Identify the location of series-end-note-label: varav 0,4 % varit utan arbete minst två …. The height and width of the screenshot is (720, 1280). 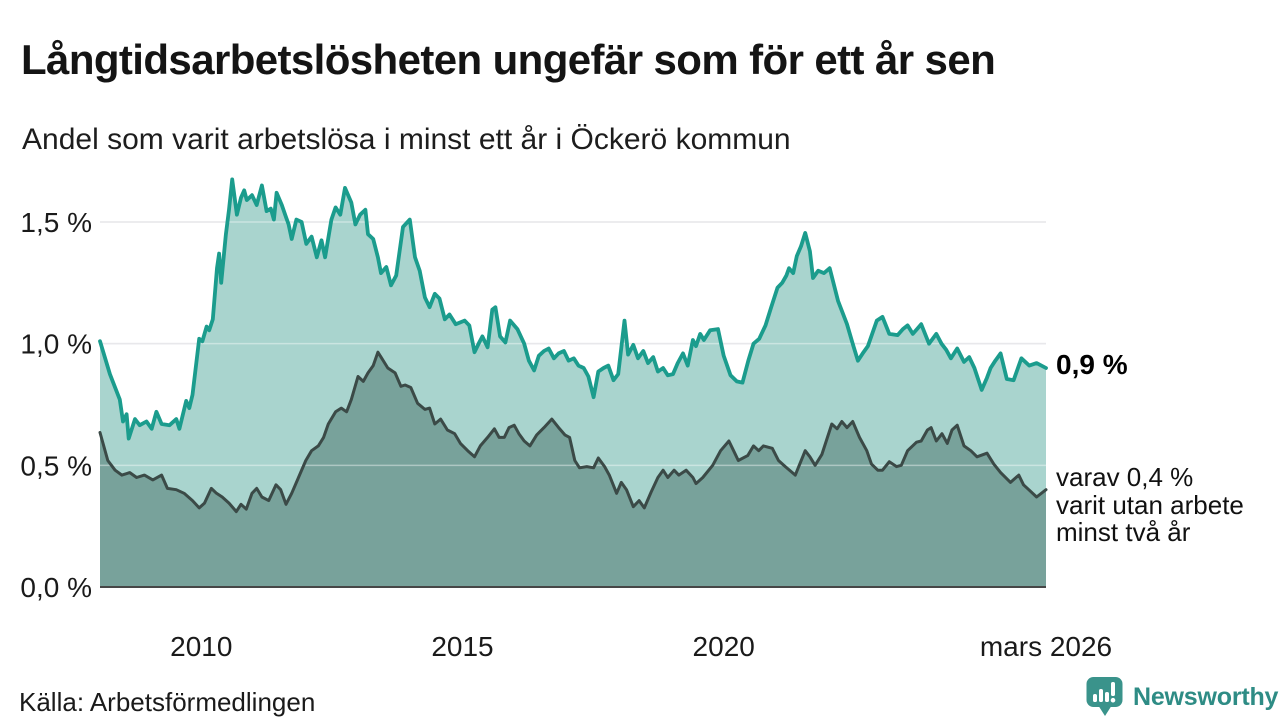
(1150, 504).